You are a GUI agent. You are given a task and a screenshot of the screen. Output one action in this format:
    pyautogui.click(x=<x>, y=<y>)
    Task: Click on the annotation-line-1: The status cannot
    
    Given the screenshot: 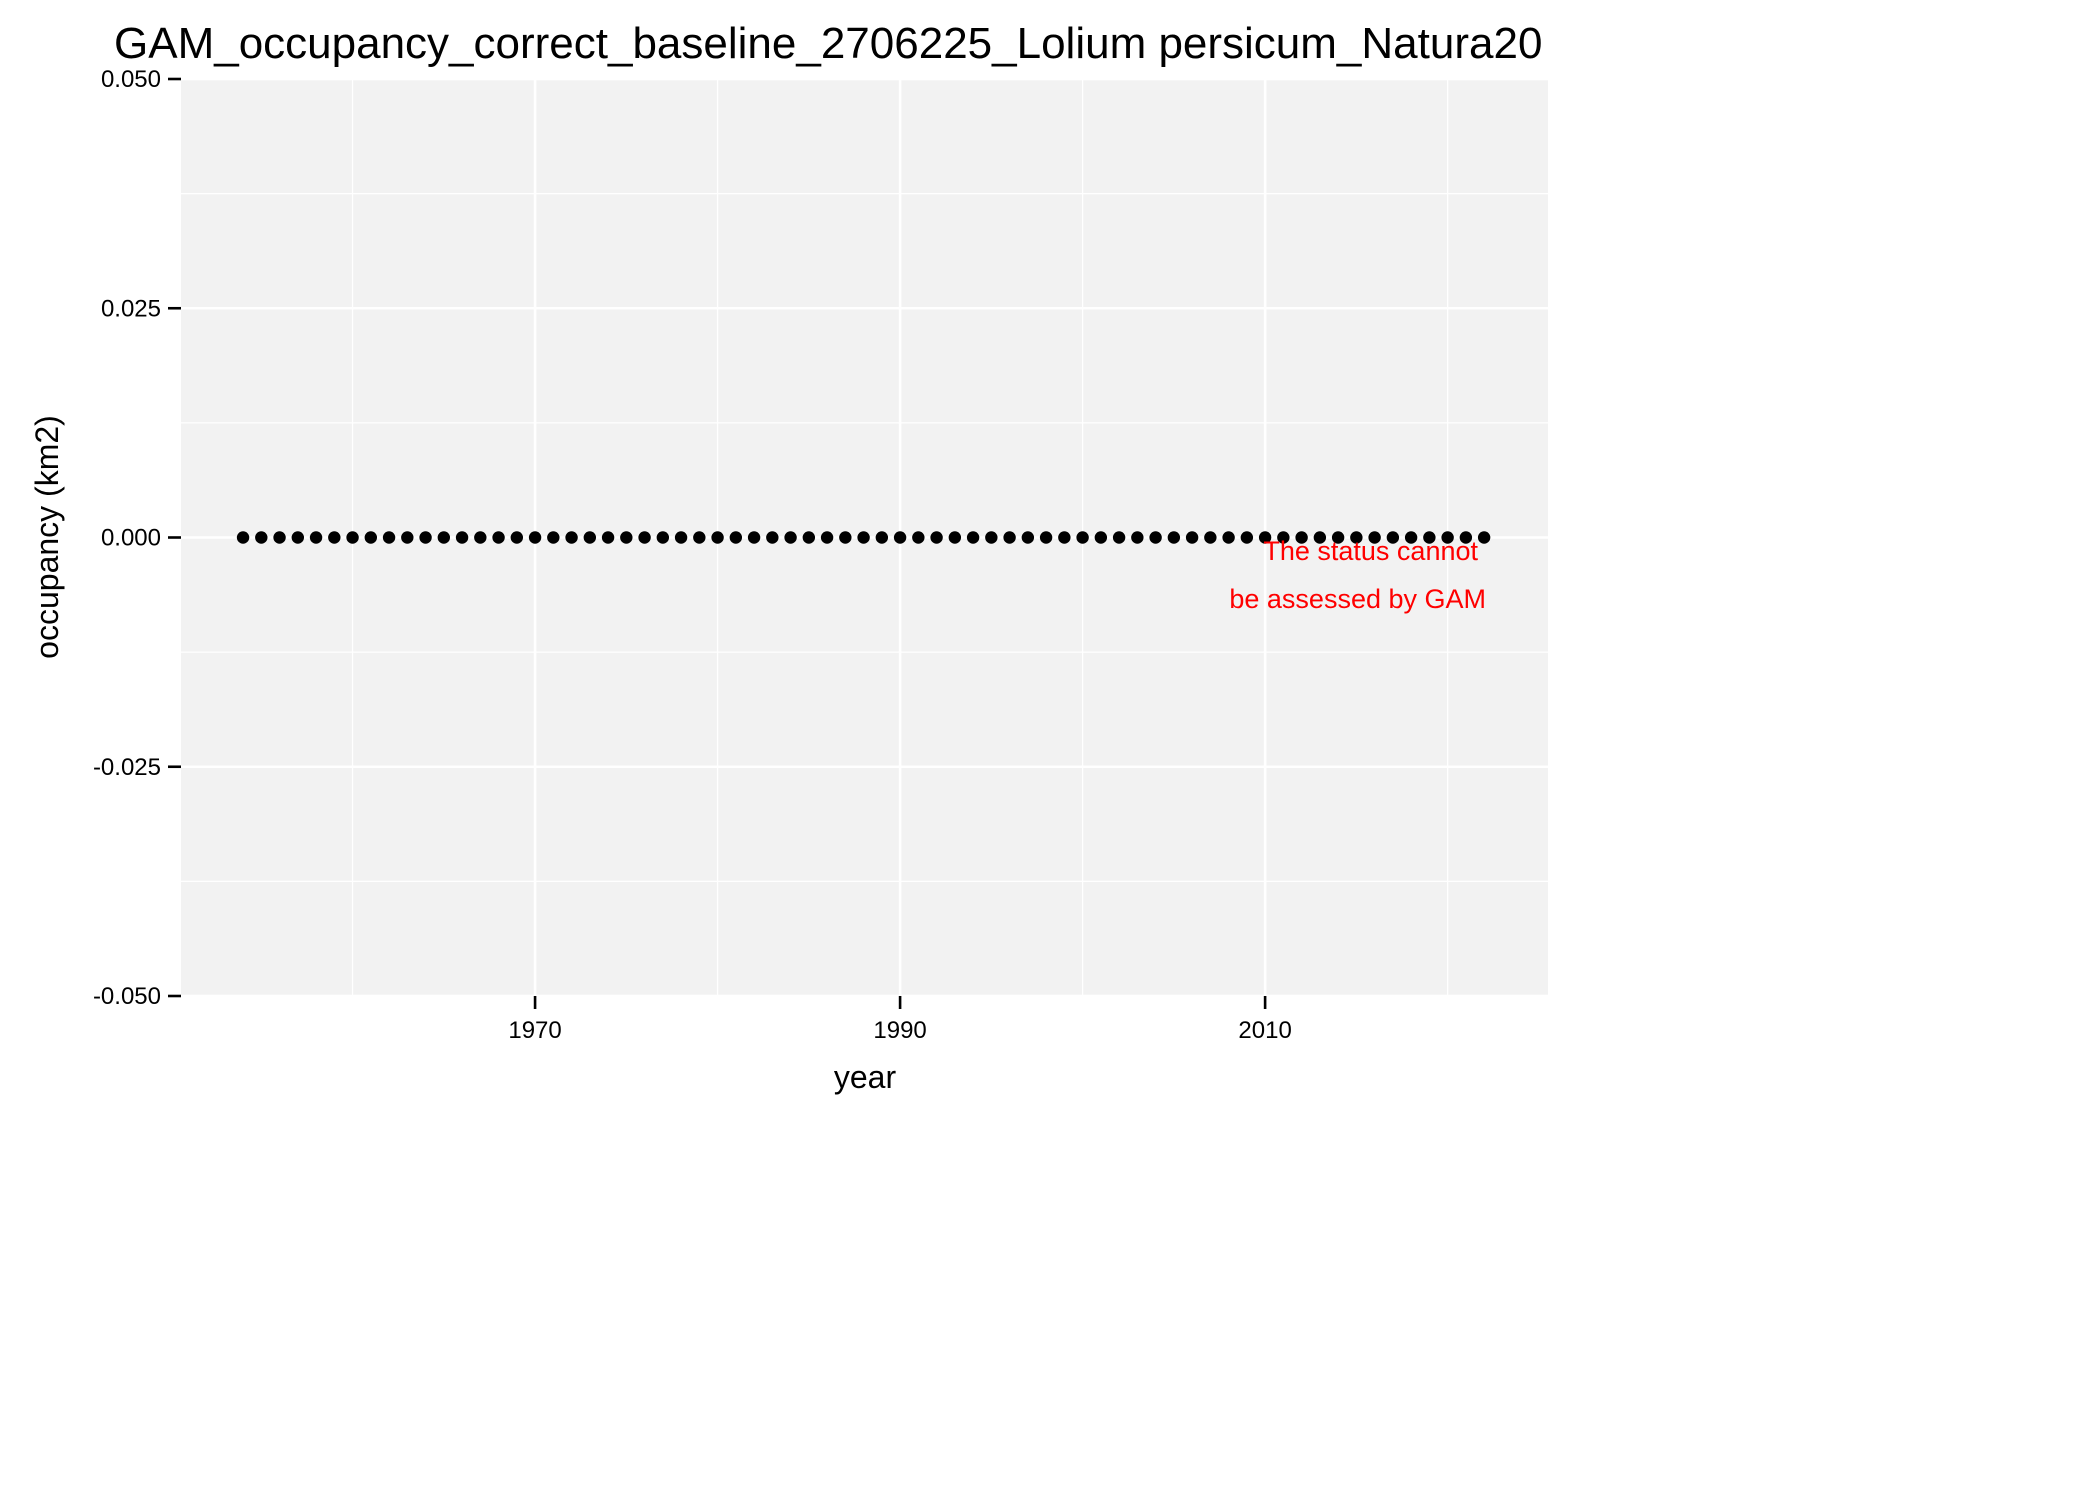 What is the action you would take?
    pyautogui.click(x=1370, y=551)
    